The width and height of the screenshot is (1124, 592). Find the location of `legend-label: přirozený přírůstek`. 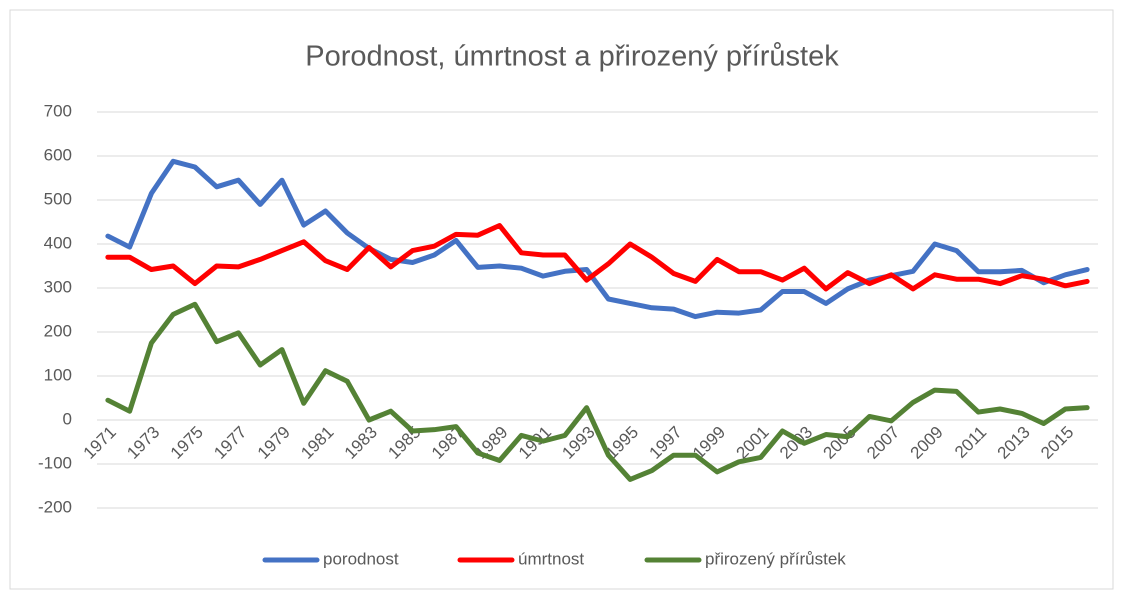

legend-label: přirozený přírůstek is located at coordinates (775, 558).